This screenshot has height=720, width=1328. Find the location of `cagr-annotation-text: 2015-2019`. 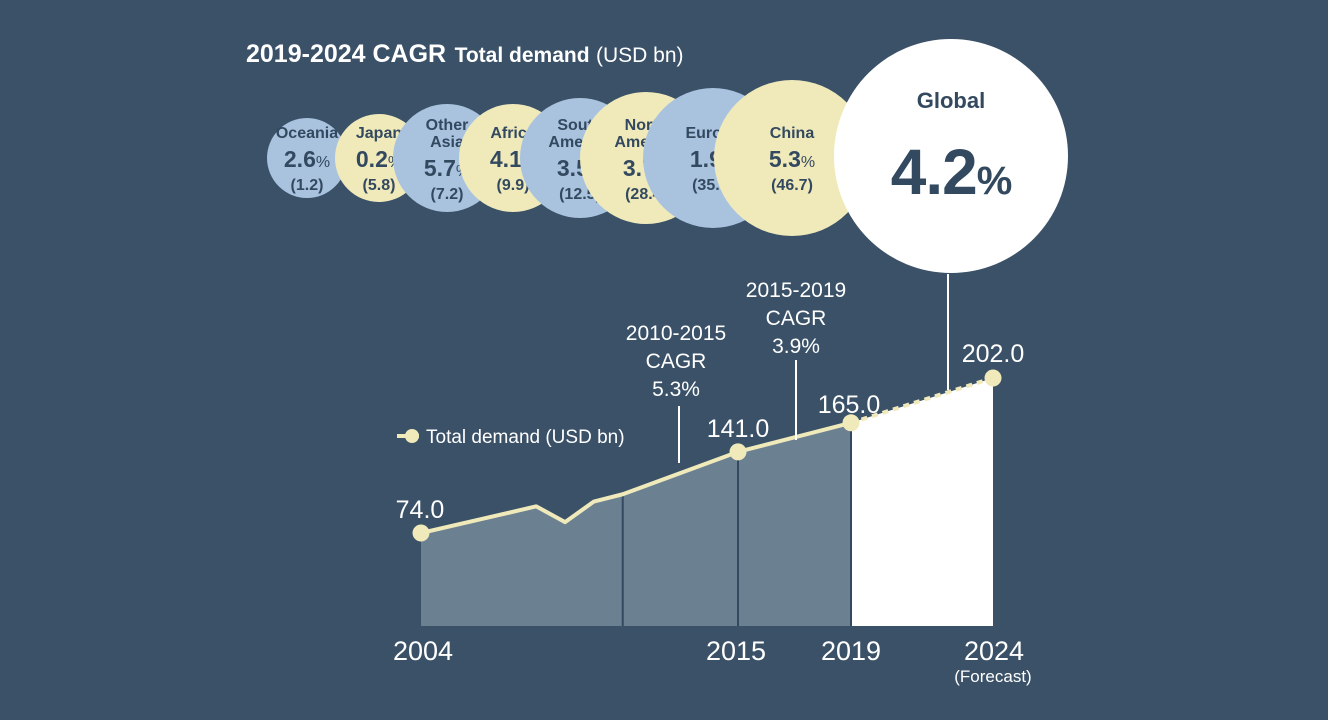

cagr-annotation-text: 2015-2019 is located at coordinates (796, 290).